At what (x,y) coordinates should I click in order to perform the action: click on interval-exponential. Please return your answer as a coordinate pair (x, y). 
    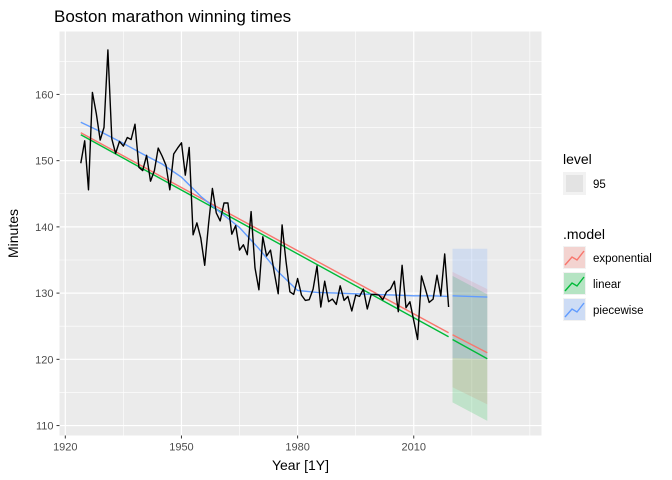
    Looking at the image, I should click on (470, 338).